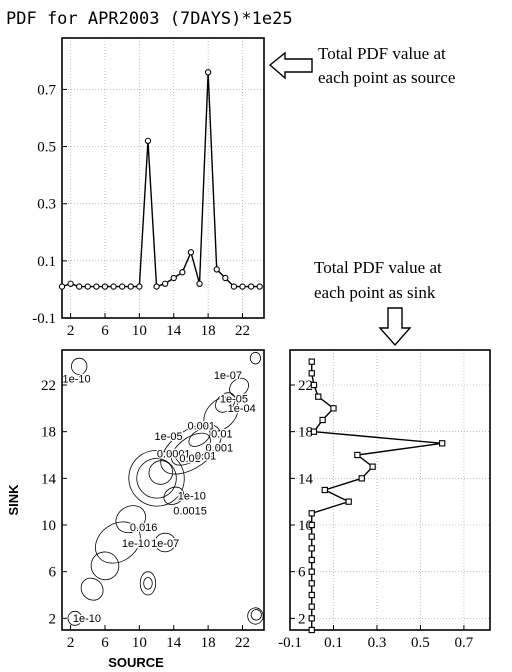 This screenshot has height=672, width=512. I want to click on contour-label: 0.0001, so click(174, 454).